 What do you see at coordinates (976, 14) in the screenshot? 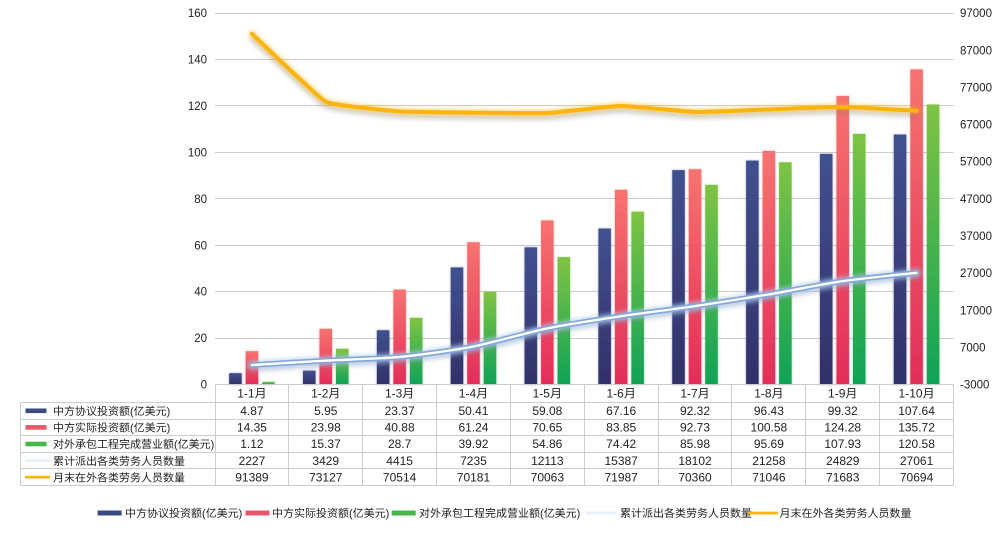
I see `svg-text: 97000` at bounding box center [976, 14].